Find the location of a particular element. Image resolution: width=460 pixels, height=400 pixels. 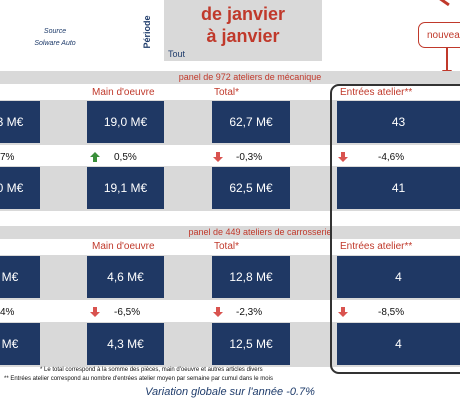

arrow-up-icon is located at coordinates (95, 157).